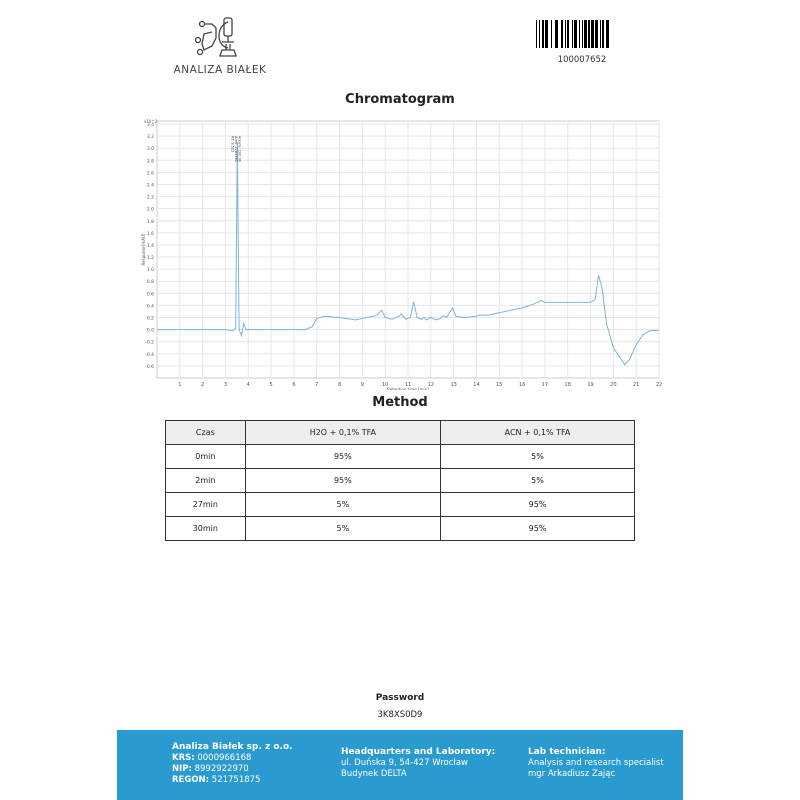 This screenshot has height=800, width=800. Describe the element at coordinates (572, 774) in the screenshot. I see `tech-name: mgr Arkadiusz Zając` at that location.